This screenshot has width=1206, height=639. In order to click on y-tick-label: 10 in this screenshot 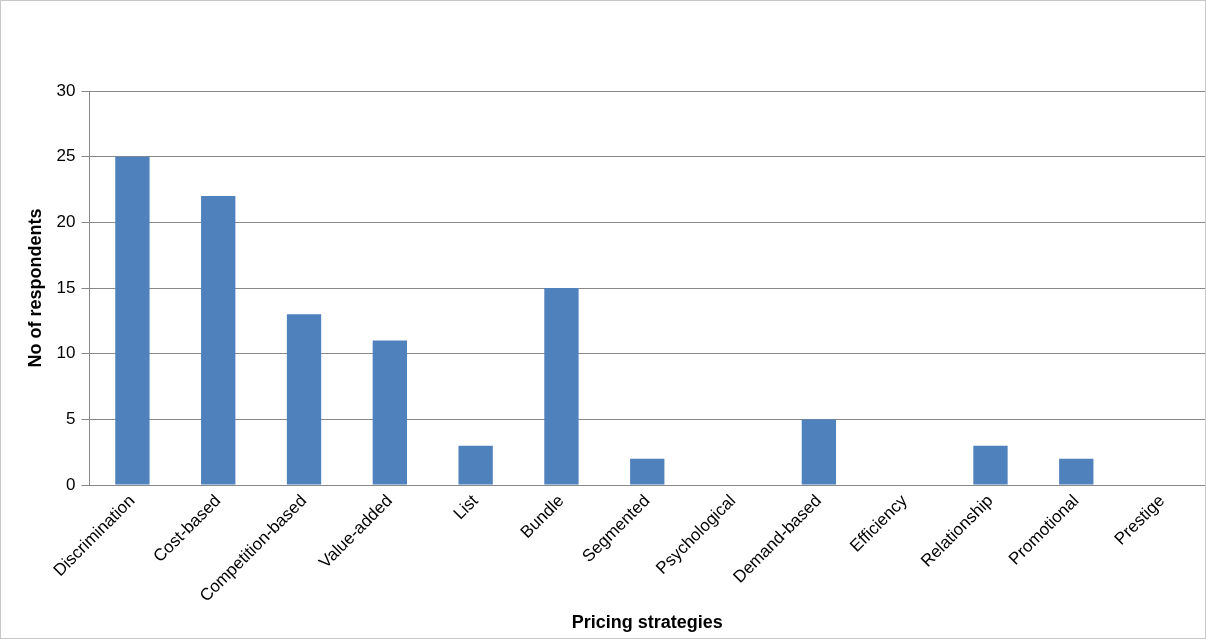, I will do `click(66, 353)`.